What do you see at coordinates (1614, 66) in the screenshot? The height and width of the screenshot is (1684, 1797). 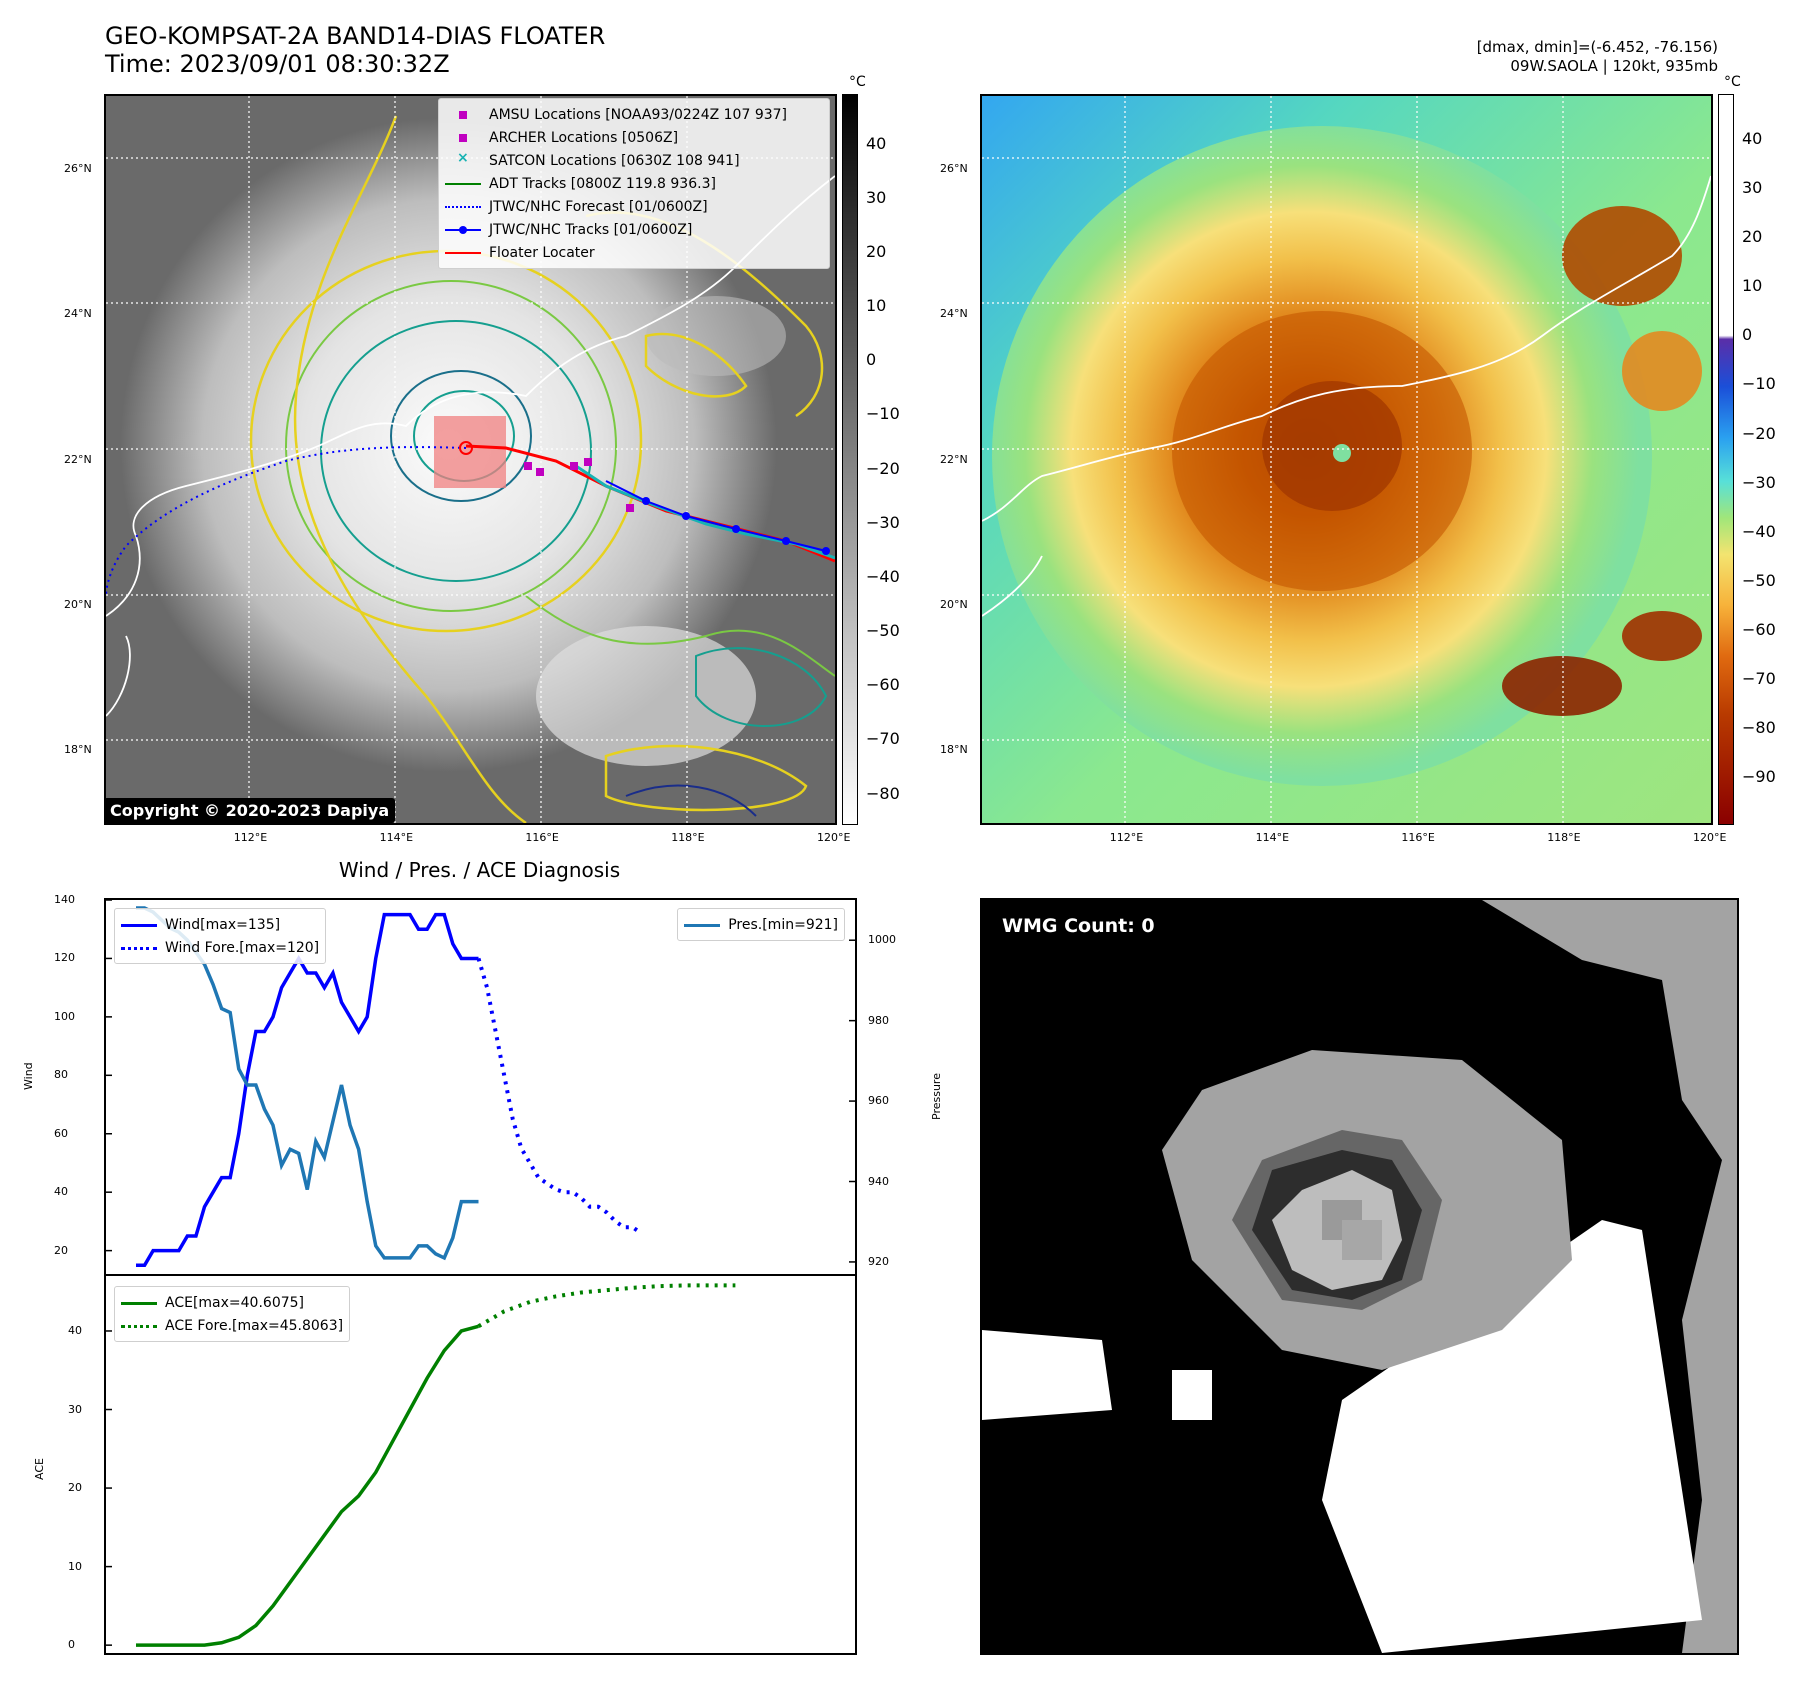 I see `storm-info-label: 09W.SAOLA | 120kt, 935mb` at bounding box center [1614, 66].